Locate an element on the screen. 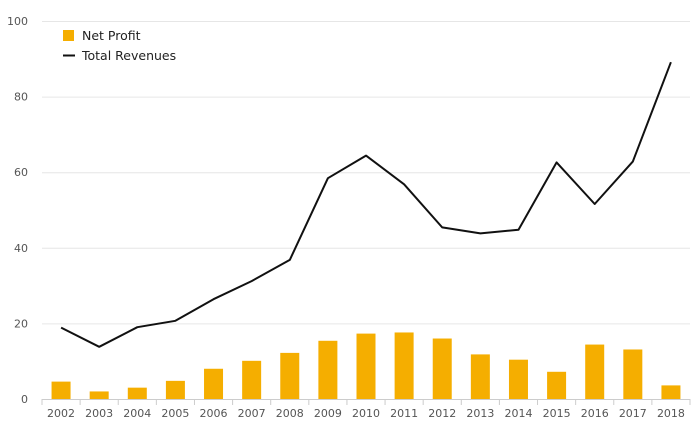 Image resolution: width=700 pixels, height=433 pixels. x-tick-label: 2005 is located at coordinates (175, 413).